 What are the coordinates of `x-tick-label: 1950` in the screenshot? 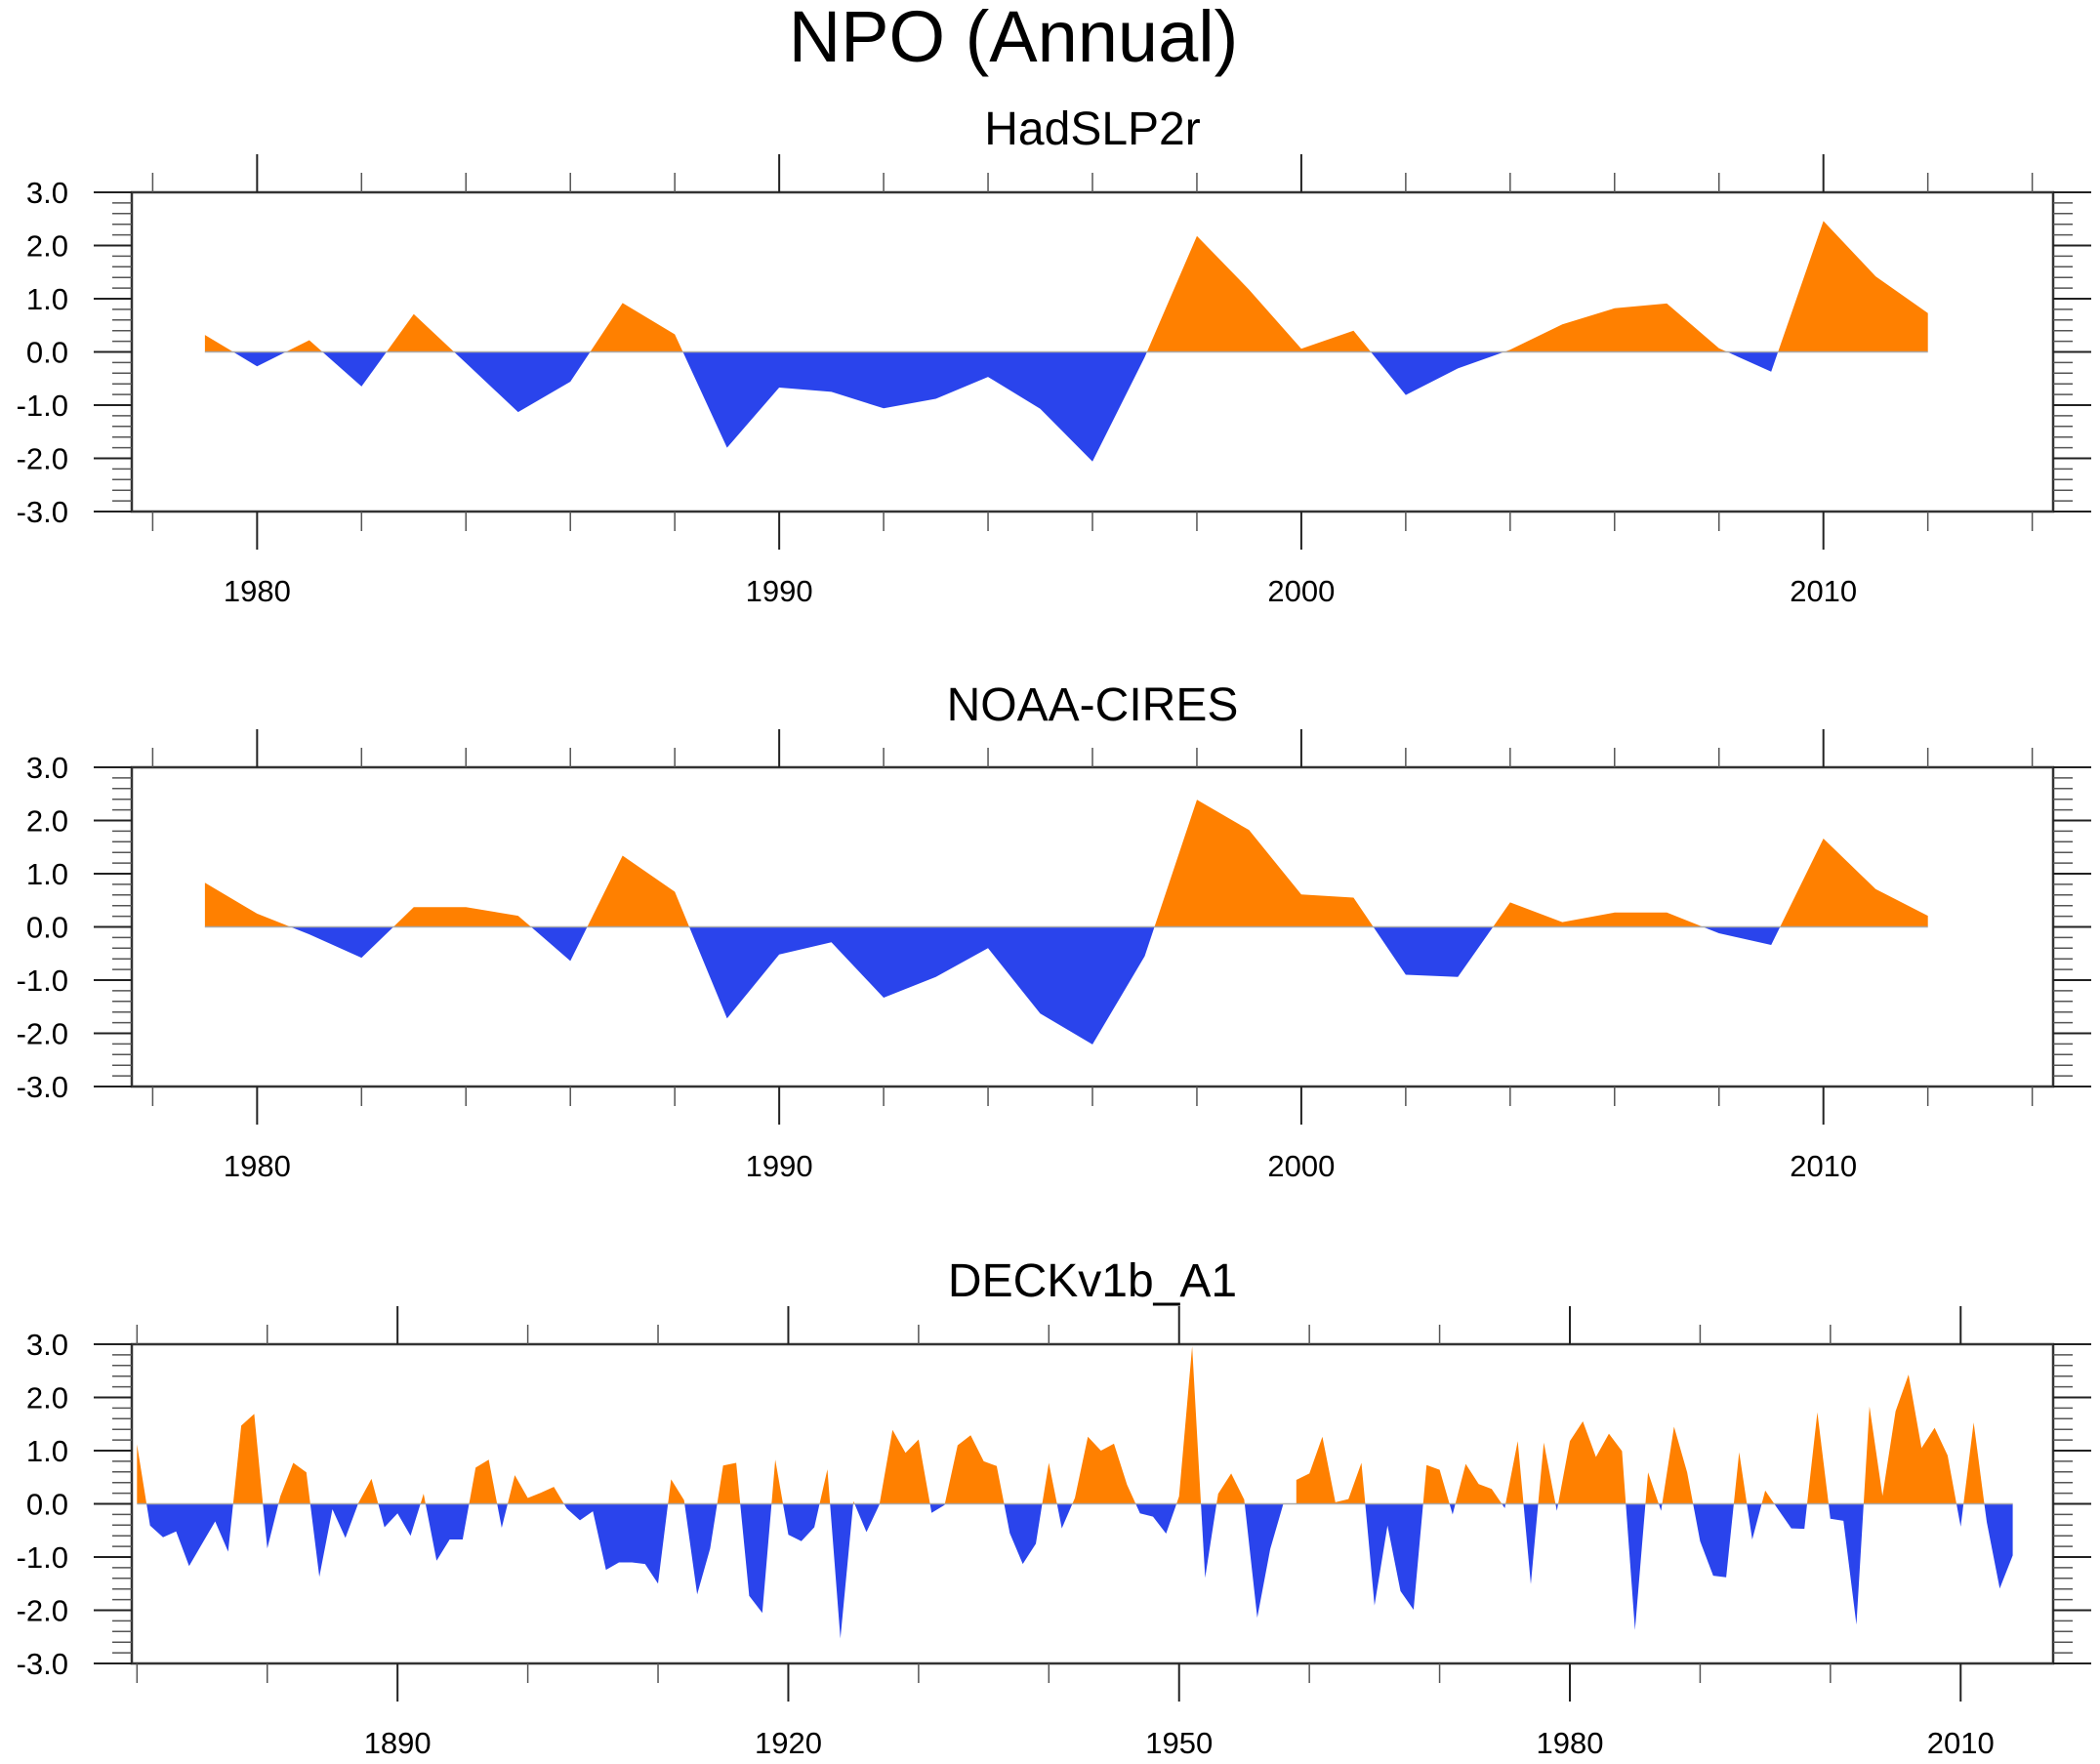 It's located at (1179, 1743).